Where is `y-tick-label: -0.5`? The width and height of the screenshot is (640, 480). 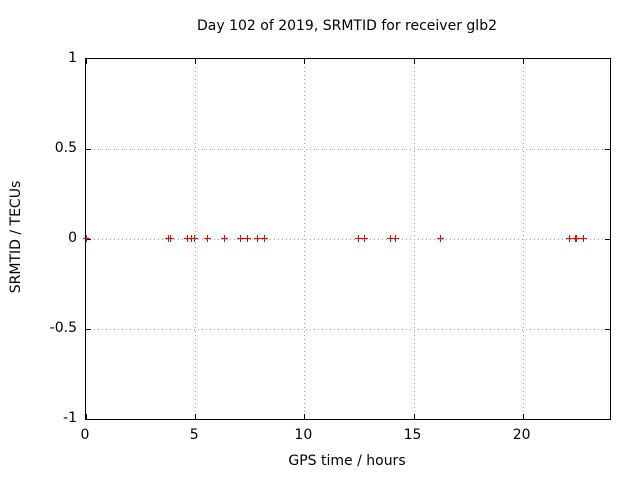
y-tick-label: -0.5 is located at coordinates (63, 328).